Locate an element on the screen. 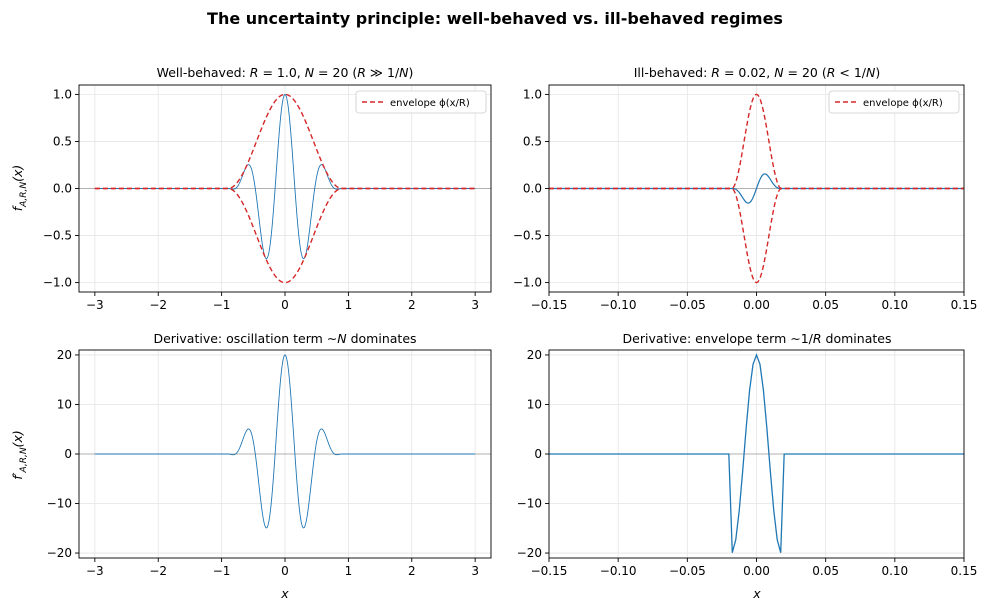  panel-title: Well-behaved: R = 1.0, N = 20 (R ≫ 1/N) is located at coordinates (285, 72).